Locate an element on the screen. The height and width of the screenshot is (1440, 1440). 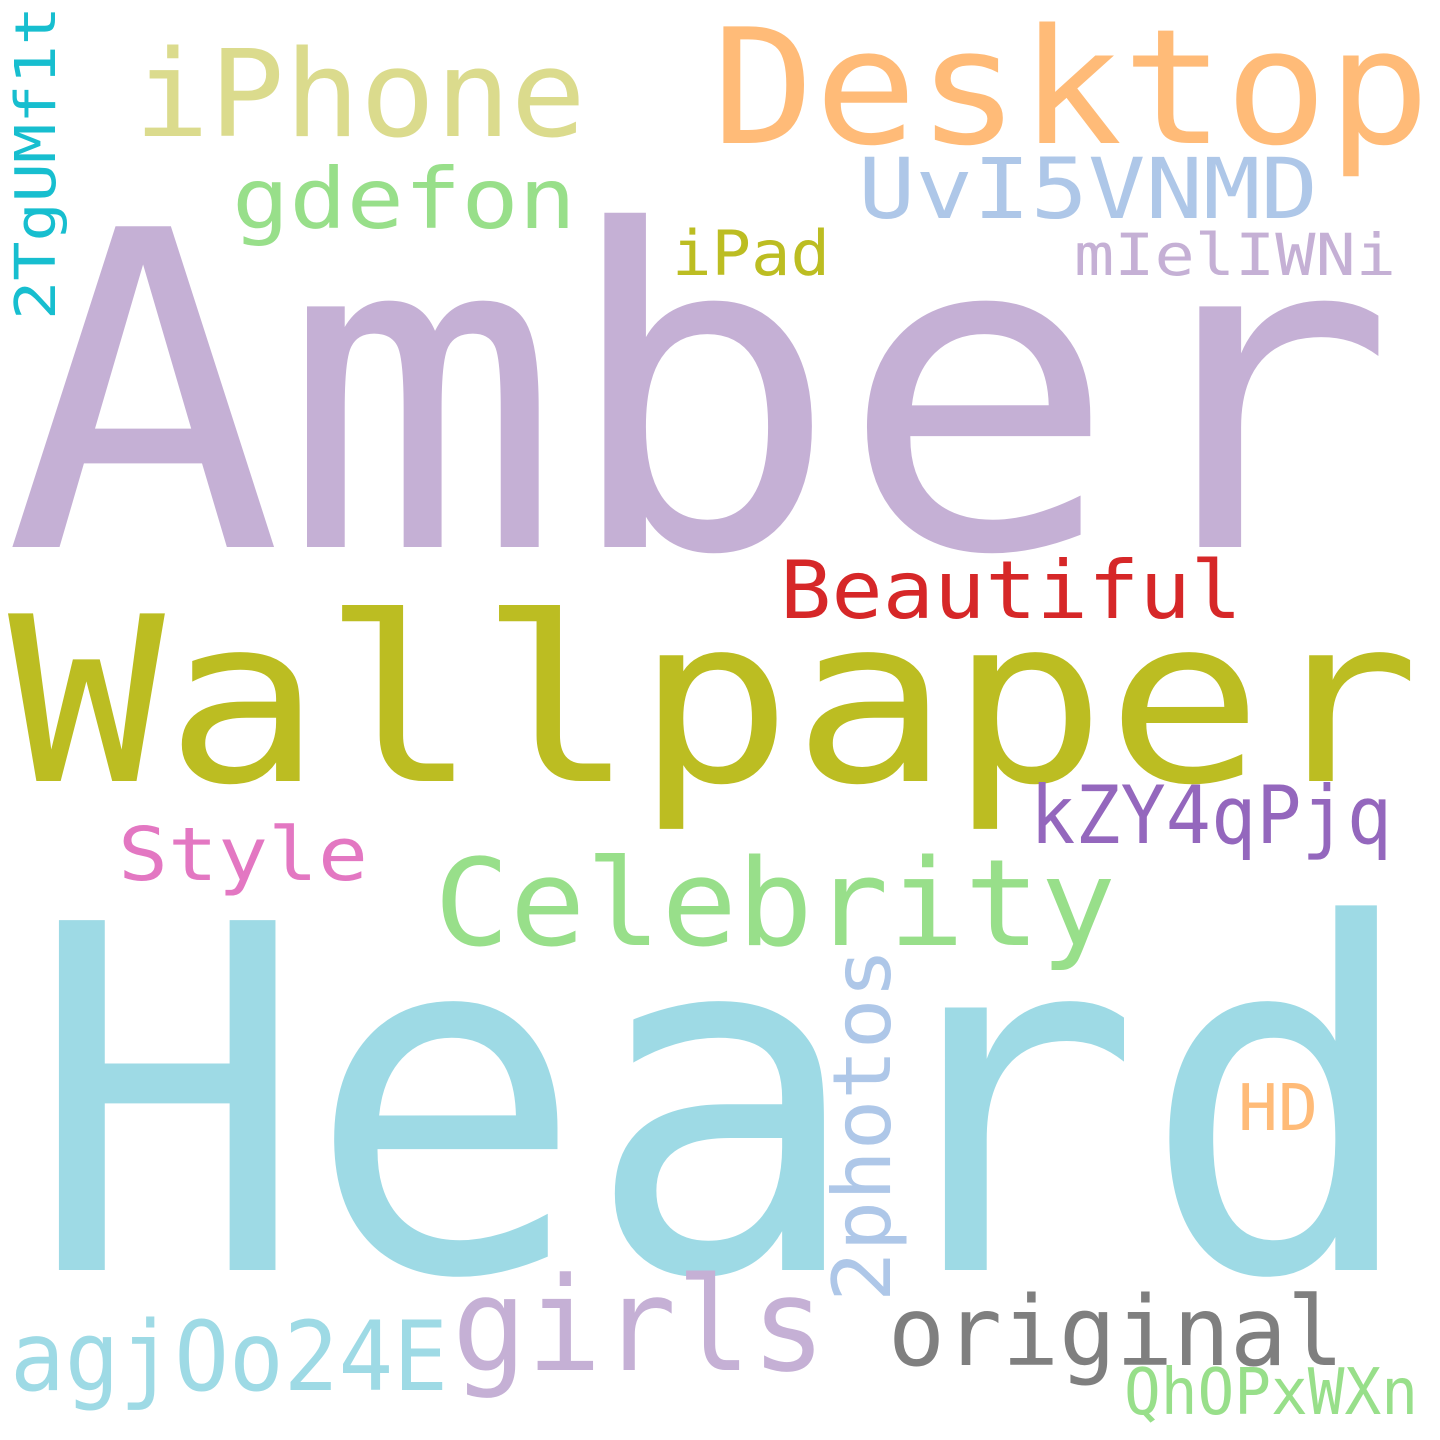
word-qhopxwxn: QhOPxWXn is located at coordinates (1271, 1393).